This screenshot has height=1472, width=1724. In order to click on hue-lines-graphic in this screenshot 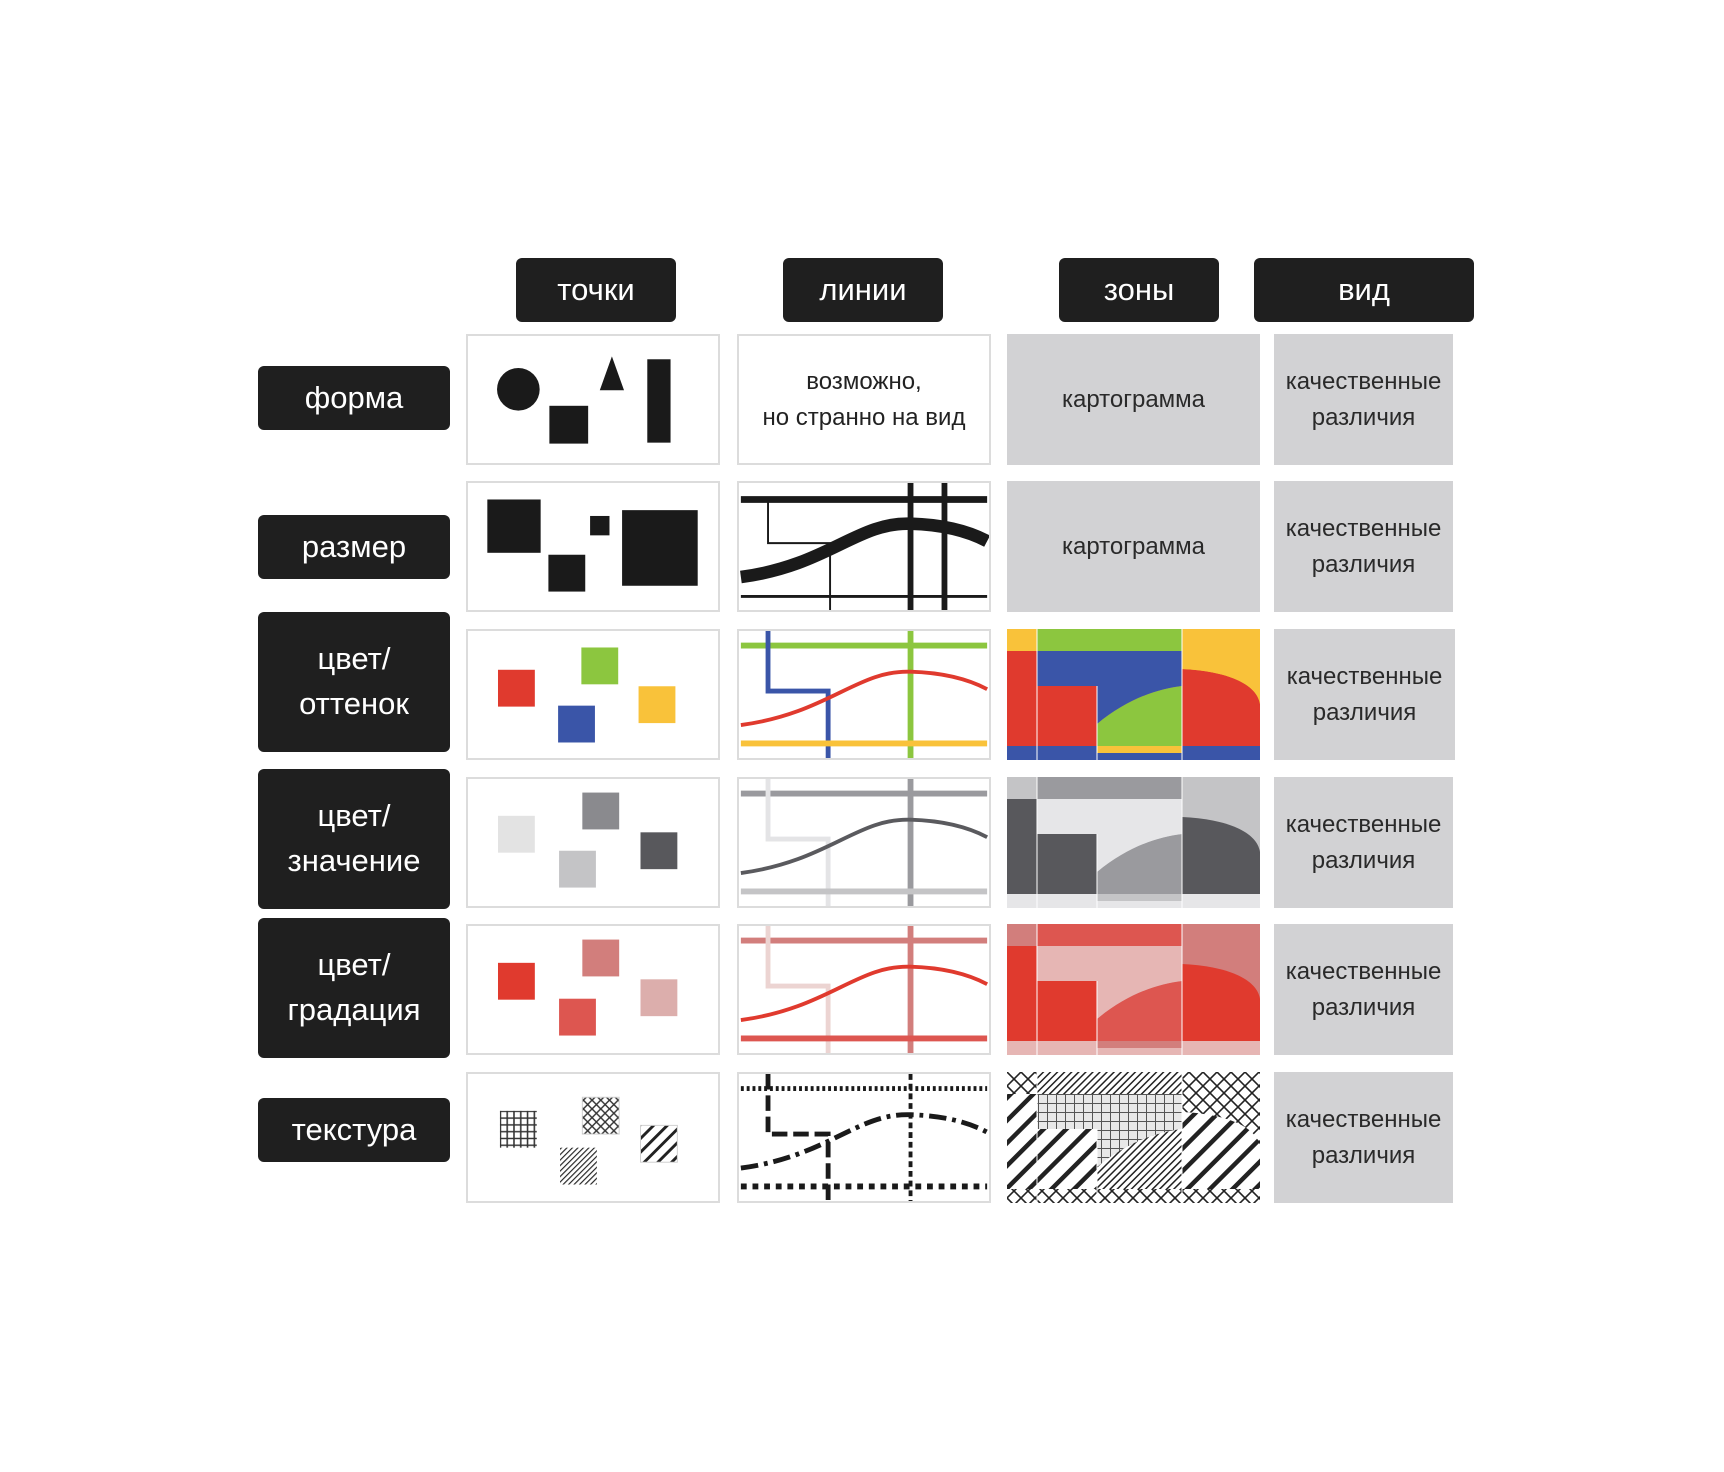, I will do `click(864, 694)`.